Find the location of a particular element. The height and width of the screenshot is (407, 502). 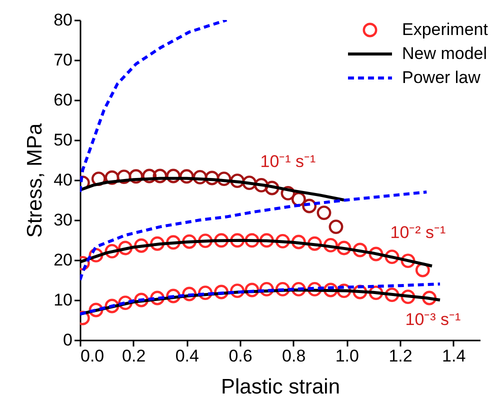

x-tick-label: 1.2 is located at coordinates (400, 356).